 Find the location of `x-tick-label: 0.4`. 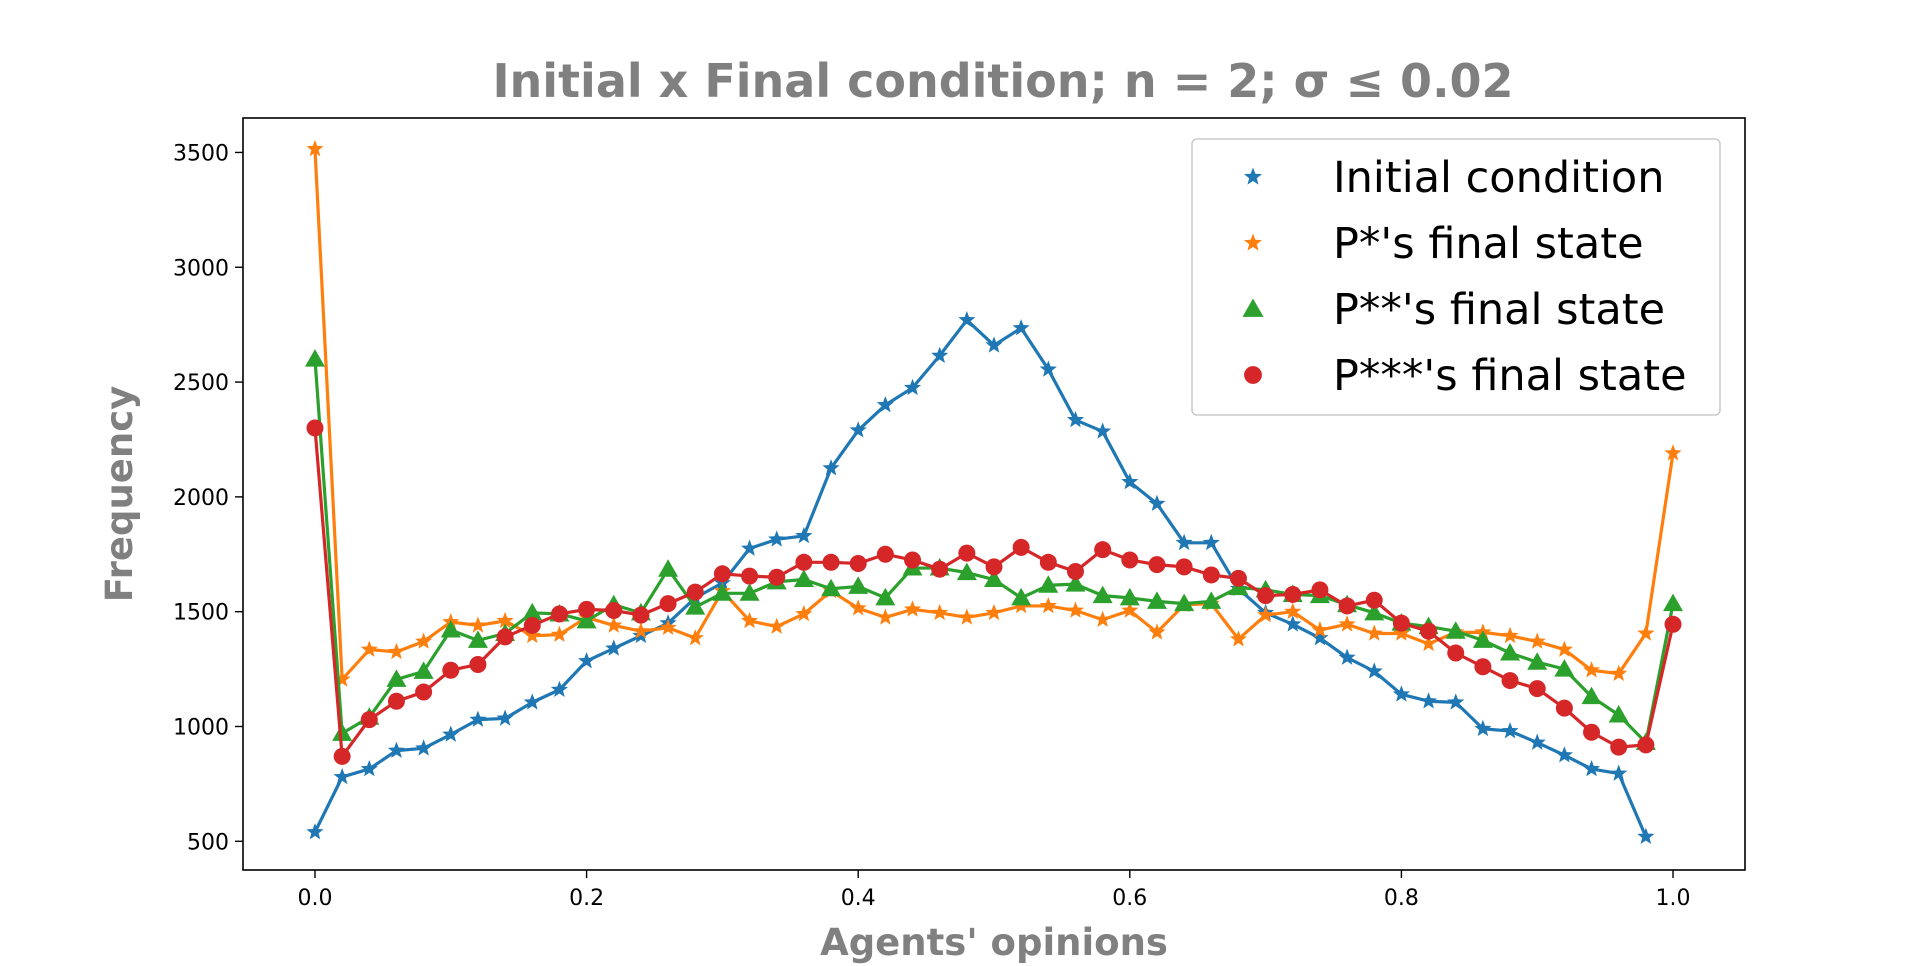

x-tick-label: 0.4 is located at coordinates (858, 898).